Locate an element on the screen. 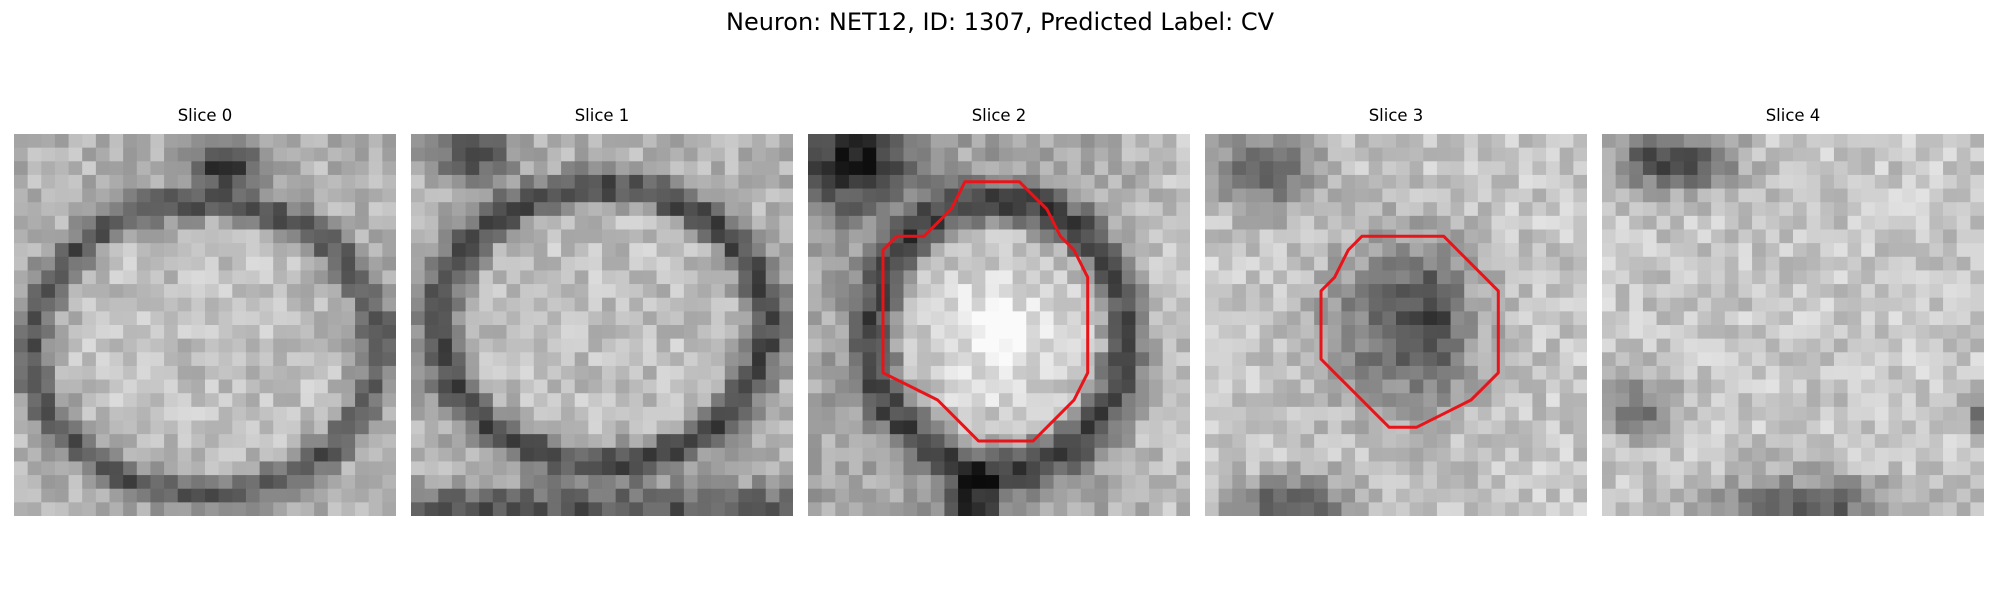 The image size is (2000, 600). slice-panel-3: Slice 3 is located at coordinates (1396, 313).